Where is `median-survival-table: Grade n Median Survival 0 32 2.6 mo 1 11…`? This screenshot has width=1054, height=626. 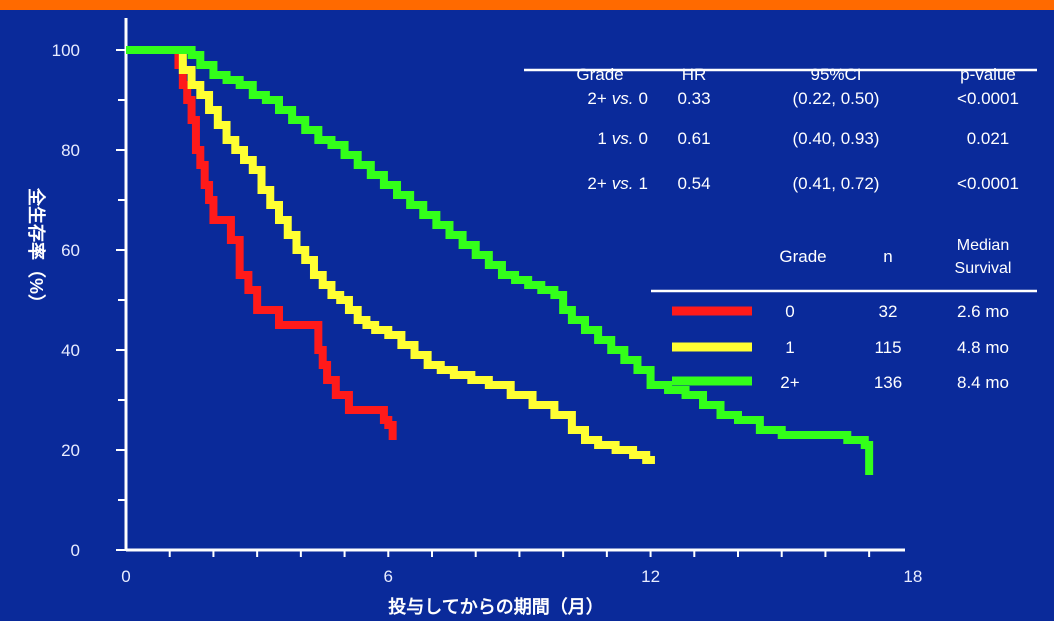 median-survival-table: Grade n Median Survival 0 32 2.6 mo 1 11… is located at coordinates (844, 314).